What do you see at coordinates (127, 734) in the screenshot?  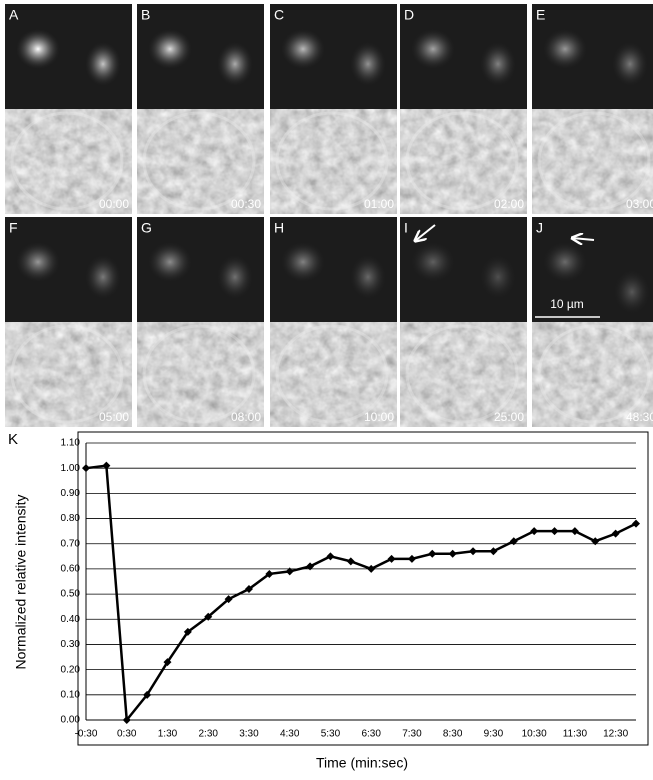 I see `x-tick-label: 0:30` at bounding box center [127, 734].